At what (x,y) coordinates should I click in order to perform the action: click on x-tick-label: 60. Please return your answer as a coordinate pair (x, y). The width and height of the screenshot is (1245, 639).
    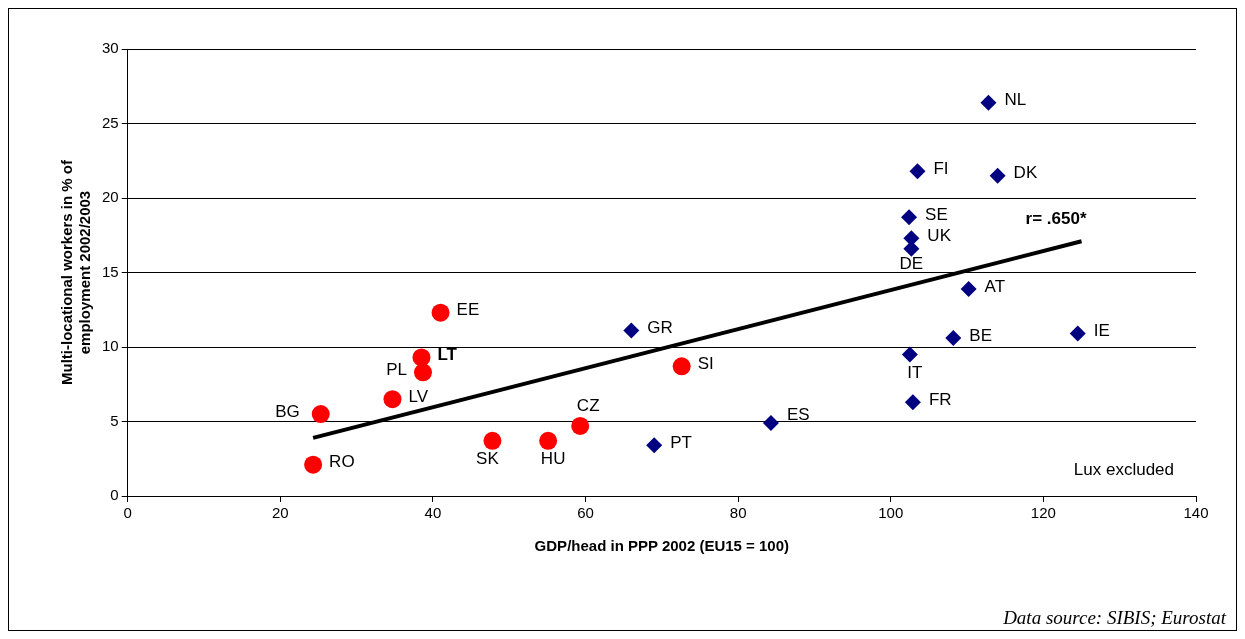
    Looking at the image, I should click on (585, 513).